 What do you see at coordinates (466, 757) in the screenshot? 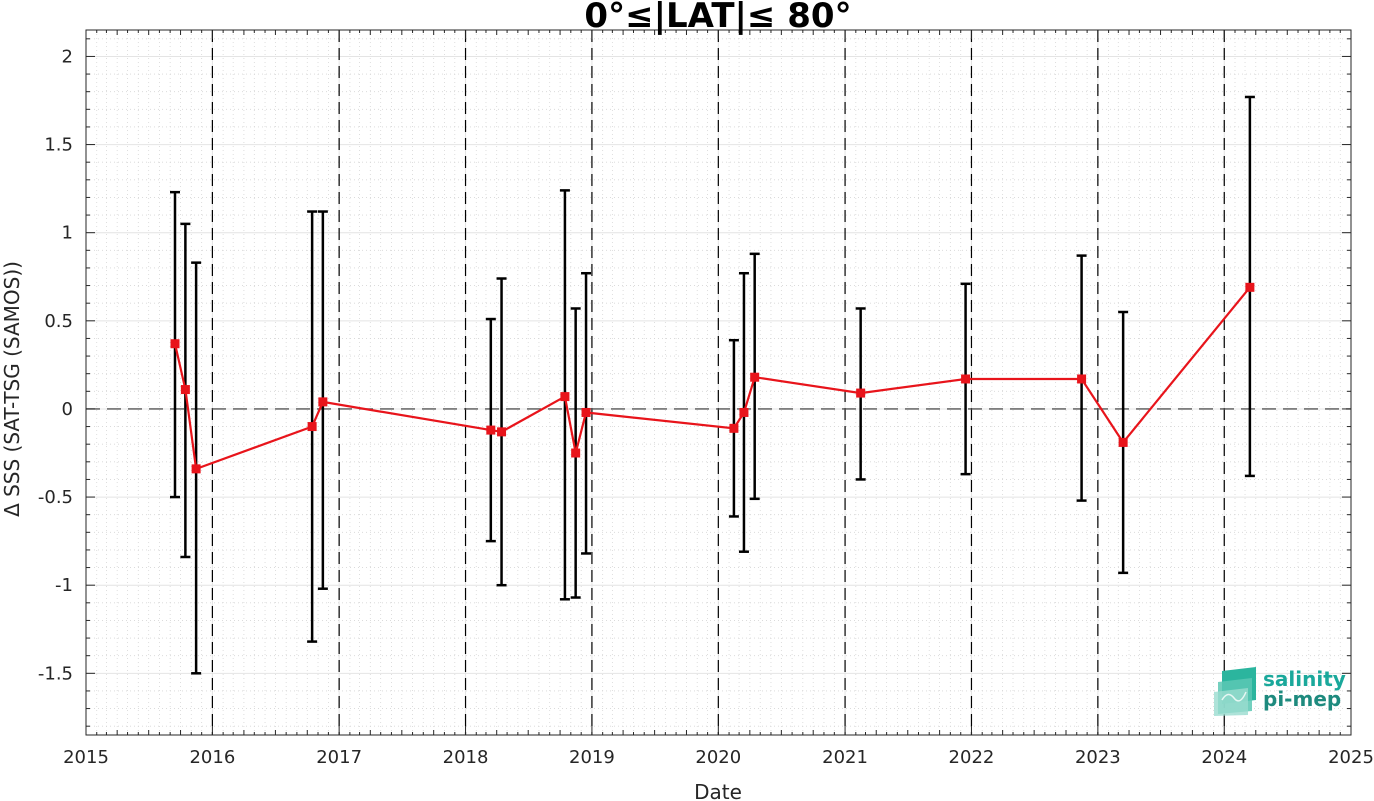
I see `x-tick-label: 2018` at bounding box center [466, 757].